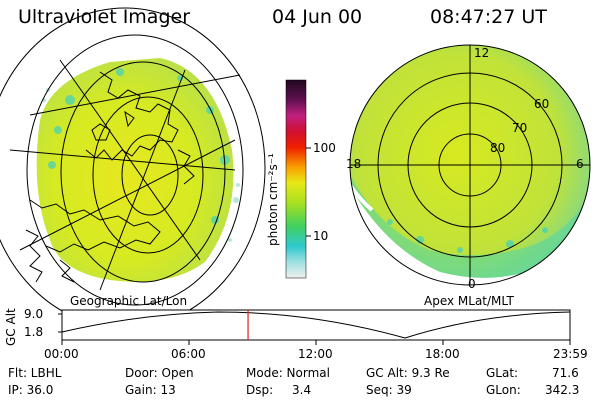 The image size is (600, 400). What do you see at coordinates (389, 390) in the screenshot?
I see `seq-info: Seq: 39` at bounding box center [389, 390].